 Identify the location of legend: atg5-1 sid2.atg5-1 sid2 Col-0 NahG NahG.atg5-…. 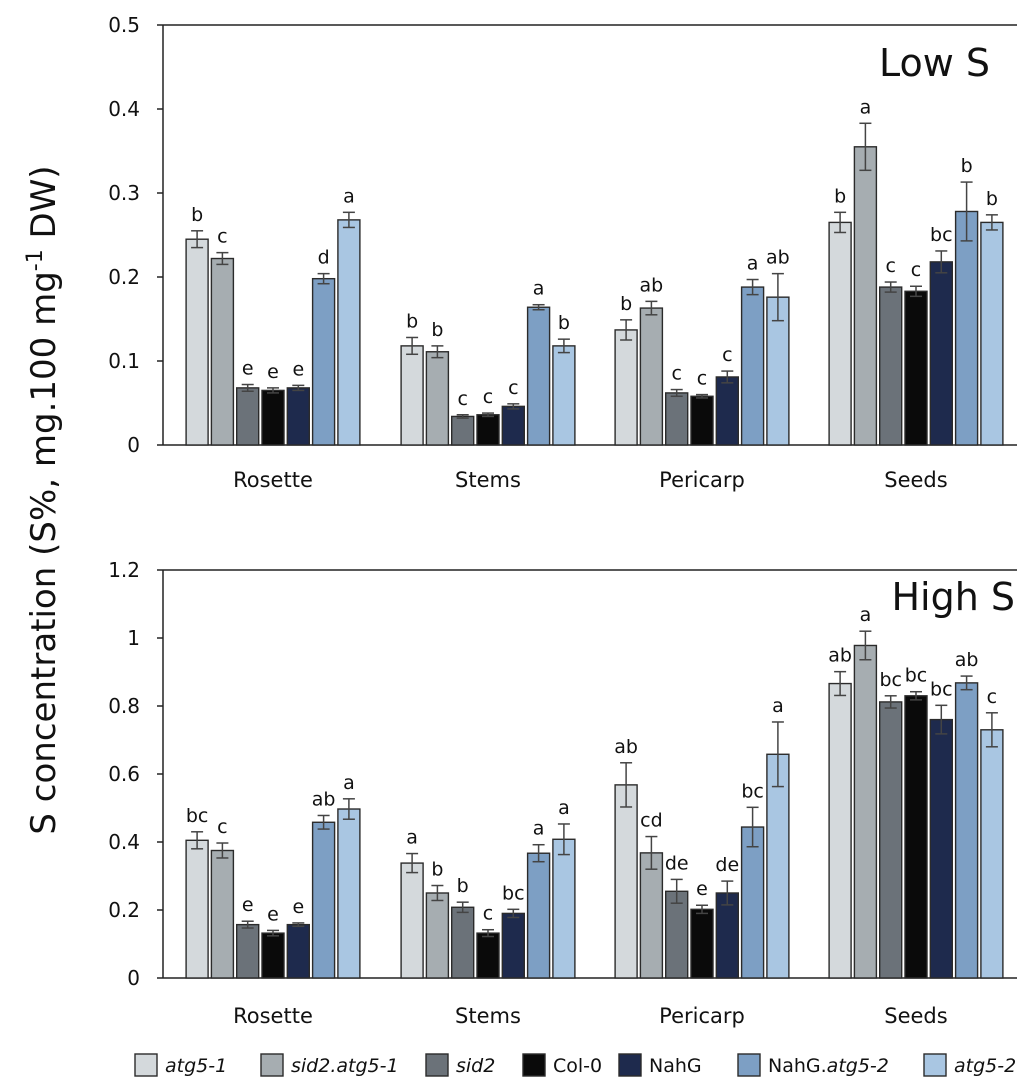
(575, 1065).